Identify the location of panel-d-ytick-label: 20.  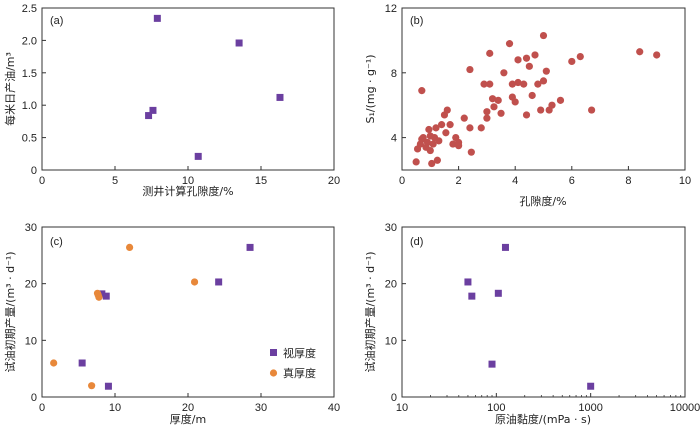
(391, 285).